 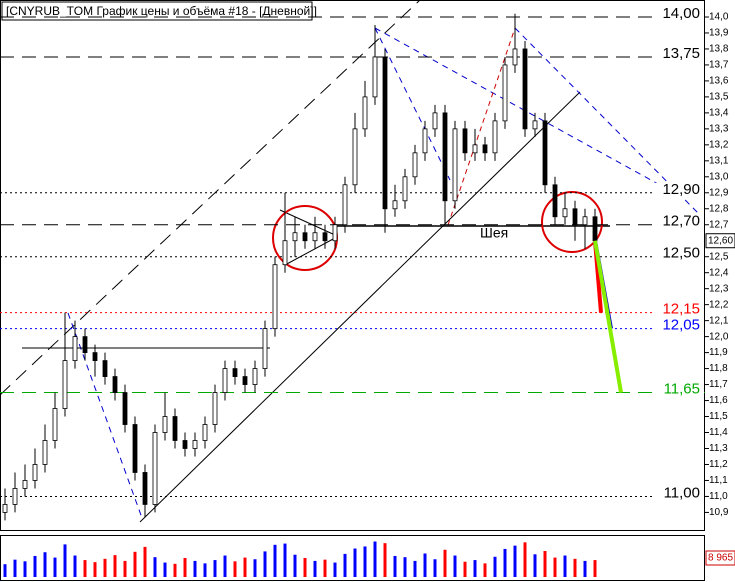 I want to click on volume-frame, so click(x=352, y=558).